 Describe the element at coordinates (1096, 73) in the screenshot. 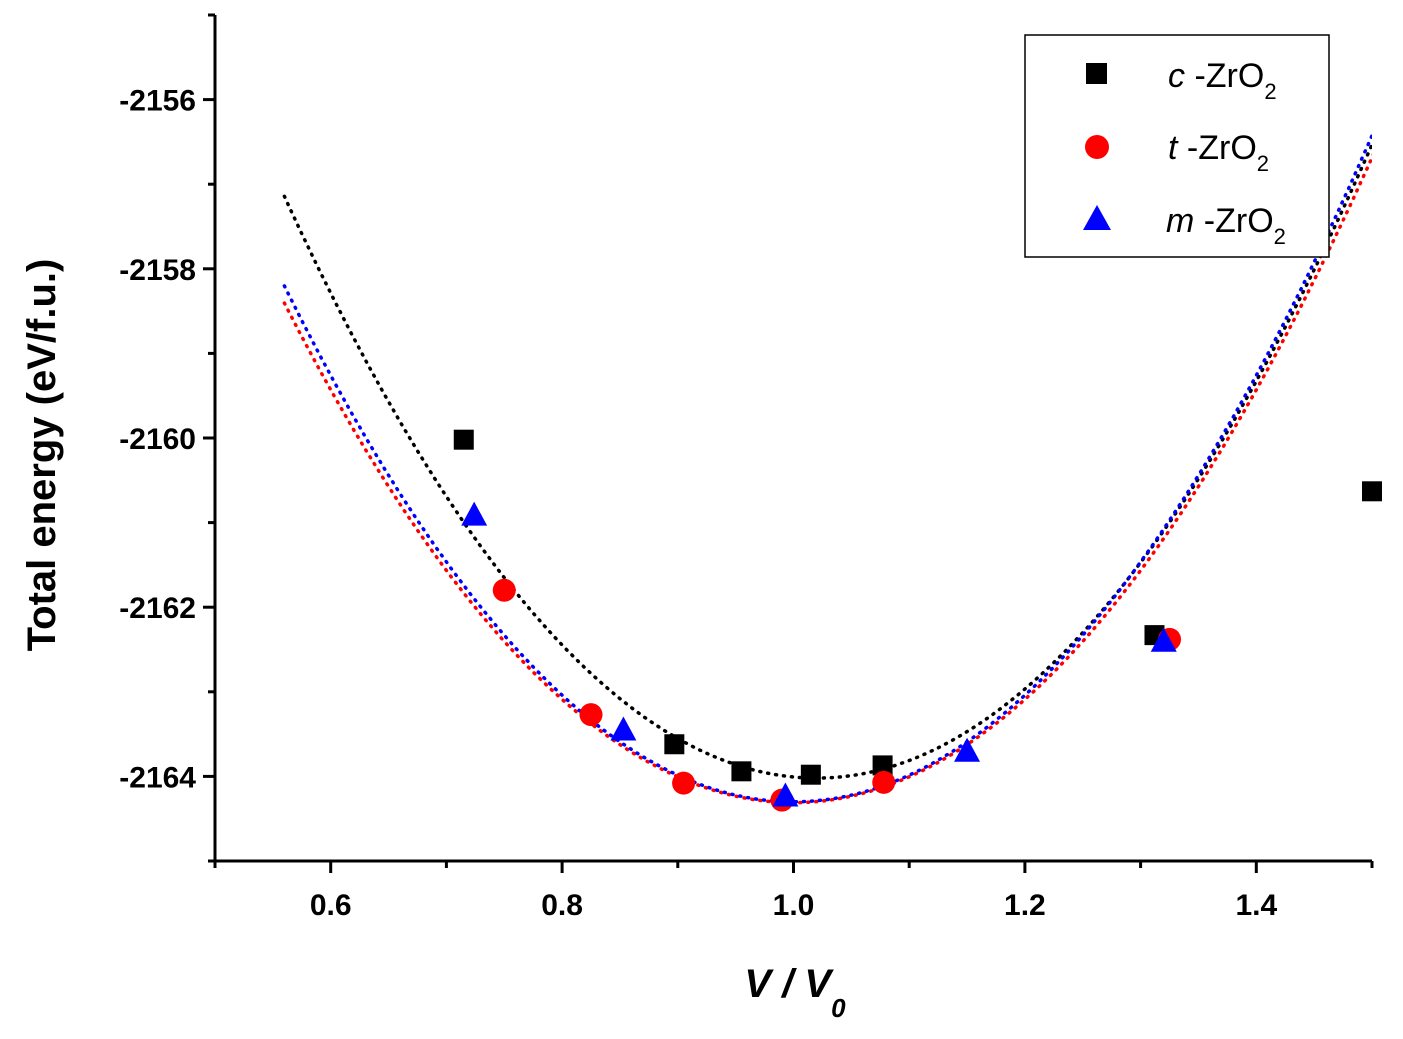

I see `legend-marker-square` at that location.